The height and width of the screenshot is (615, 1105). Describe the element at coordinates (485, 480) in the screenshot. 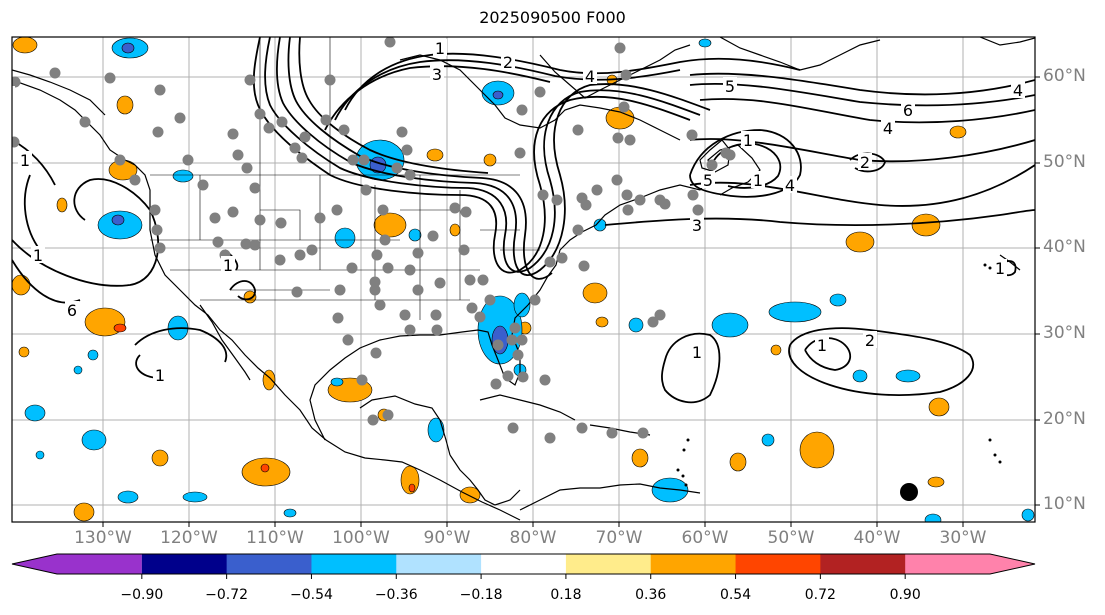

I see `coastline` at that location.